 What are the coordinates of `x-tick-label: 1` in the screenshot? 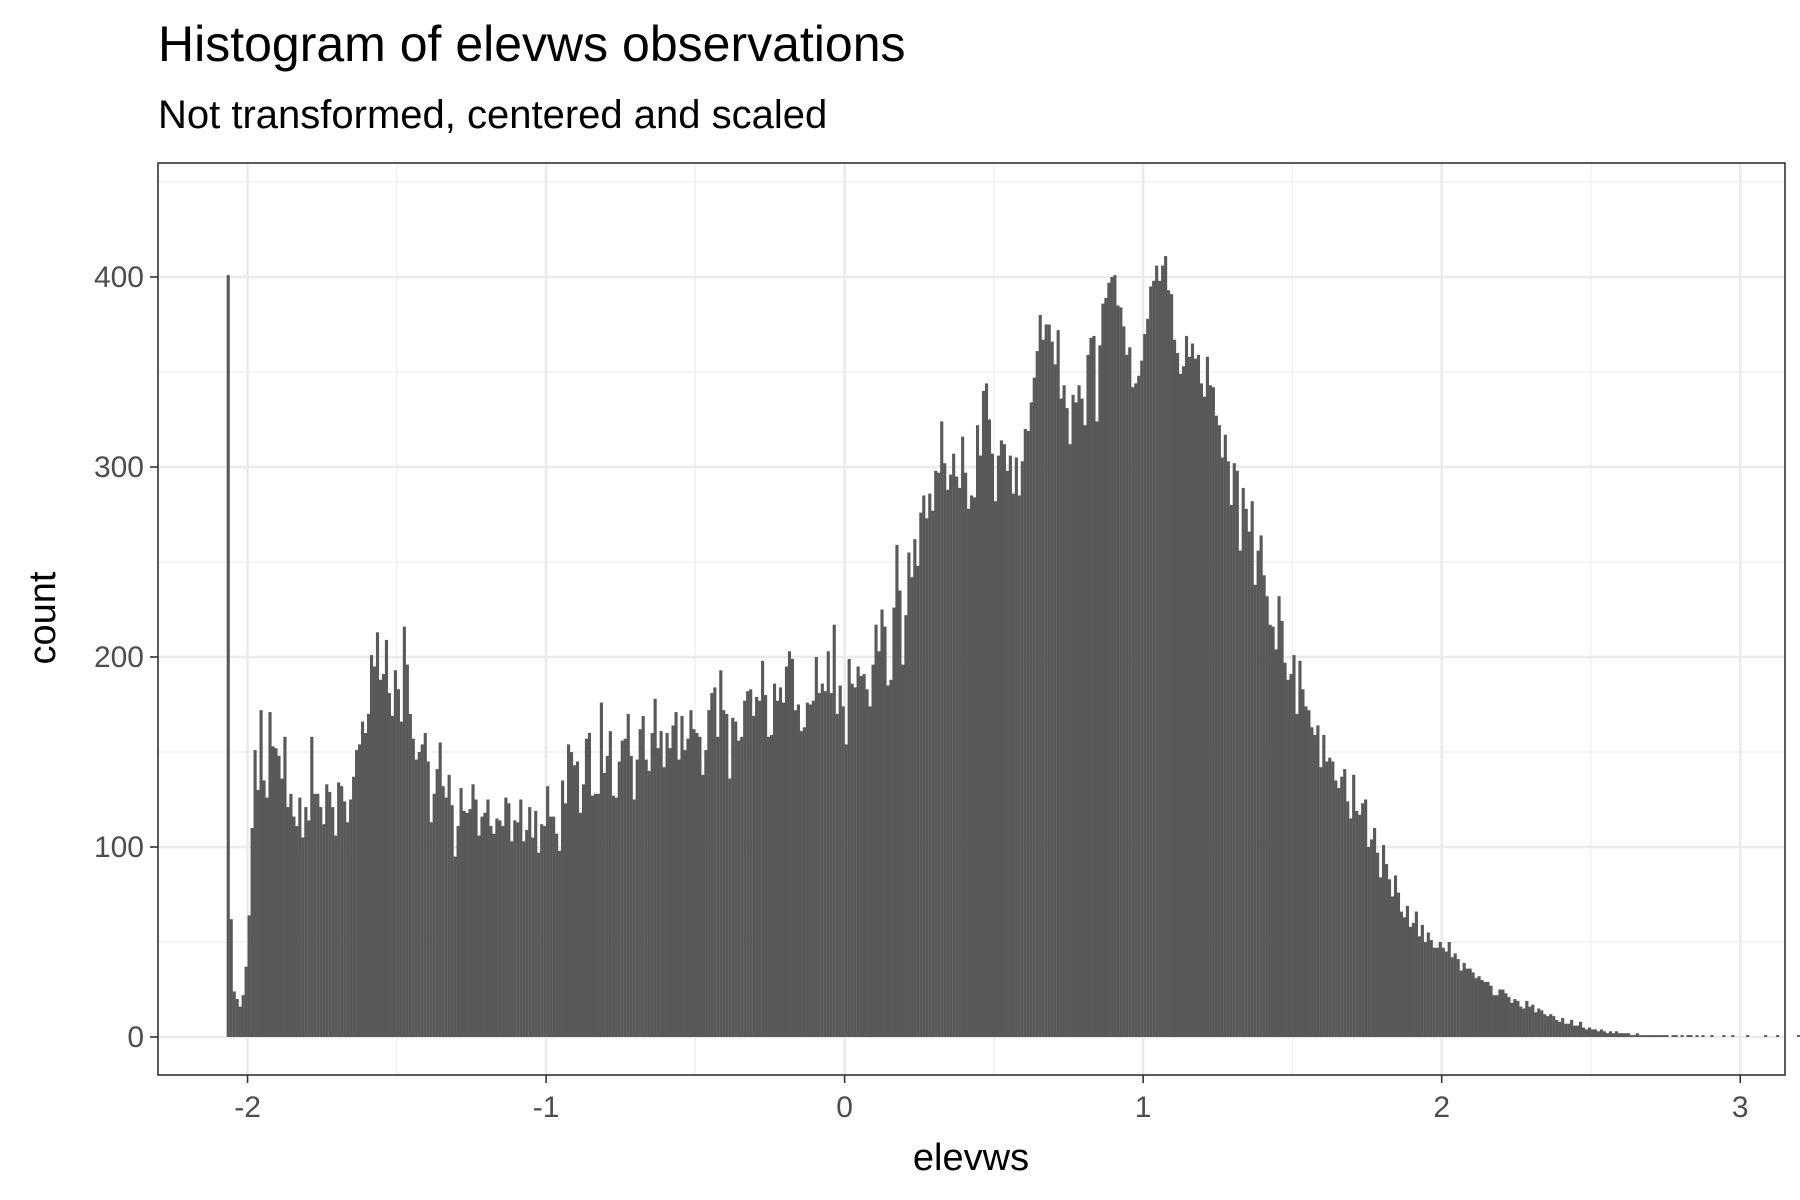 It's located at (1143, 1107).